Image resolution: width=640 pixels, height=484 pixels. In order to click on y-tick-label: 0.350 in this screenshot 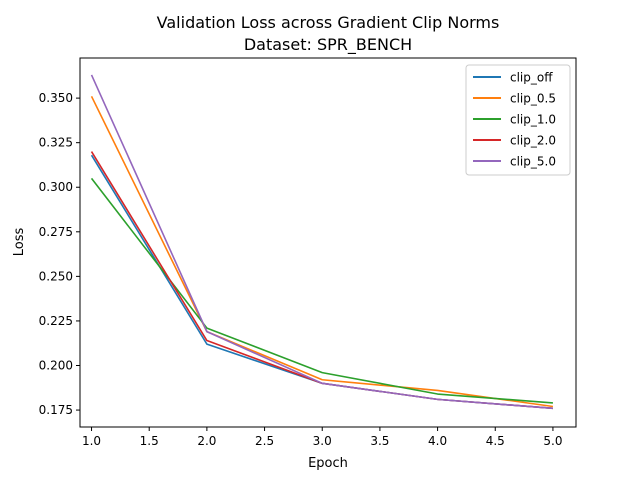, I will do `click(56, 98)`.